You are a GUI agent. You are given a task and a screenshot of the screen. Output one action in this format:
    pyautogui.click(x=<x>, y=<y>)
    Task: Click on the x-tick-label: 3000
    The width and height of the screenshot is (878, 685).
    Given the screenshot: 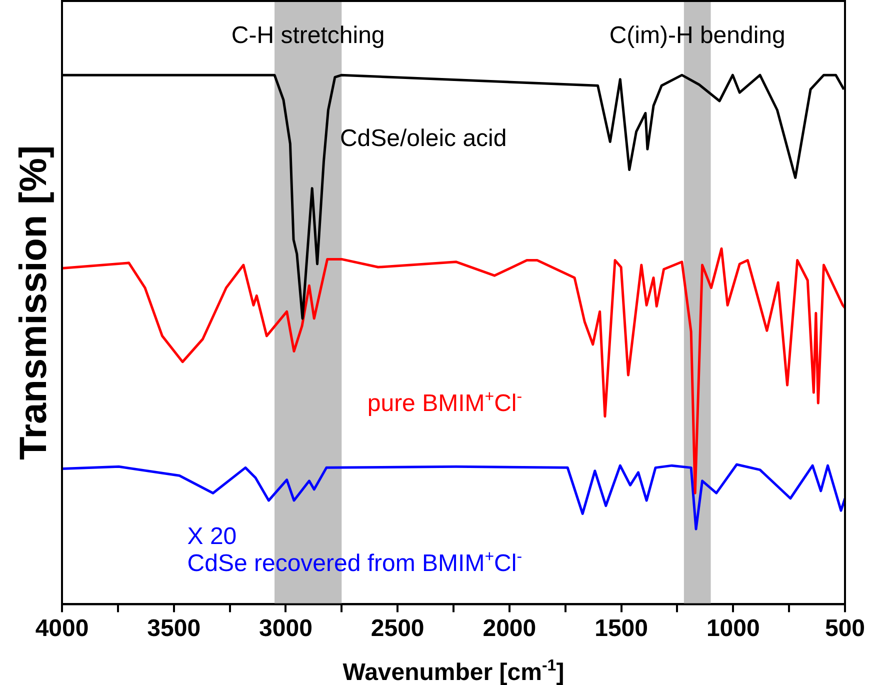 What is the action you would take?
    pyautogui.click(x=285, y=628)
    